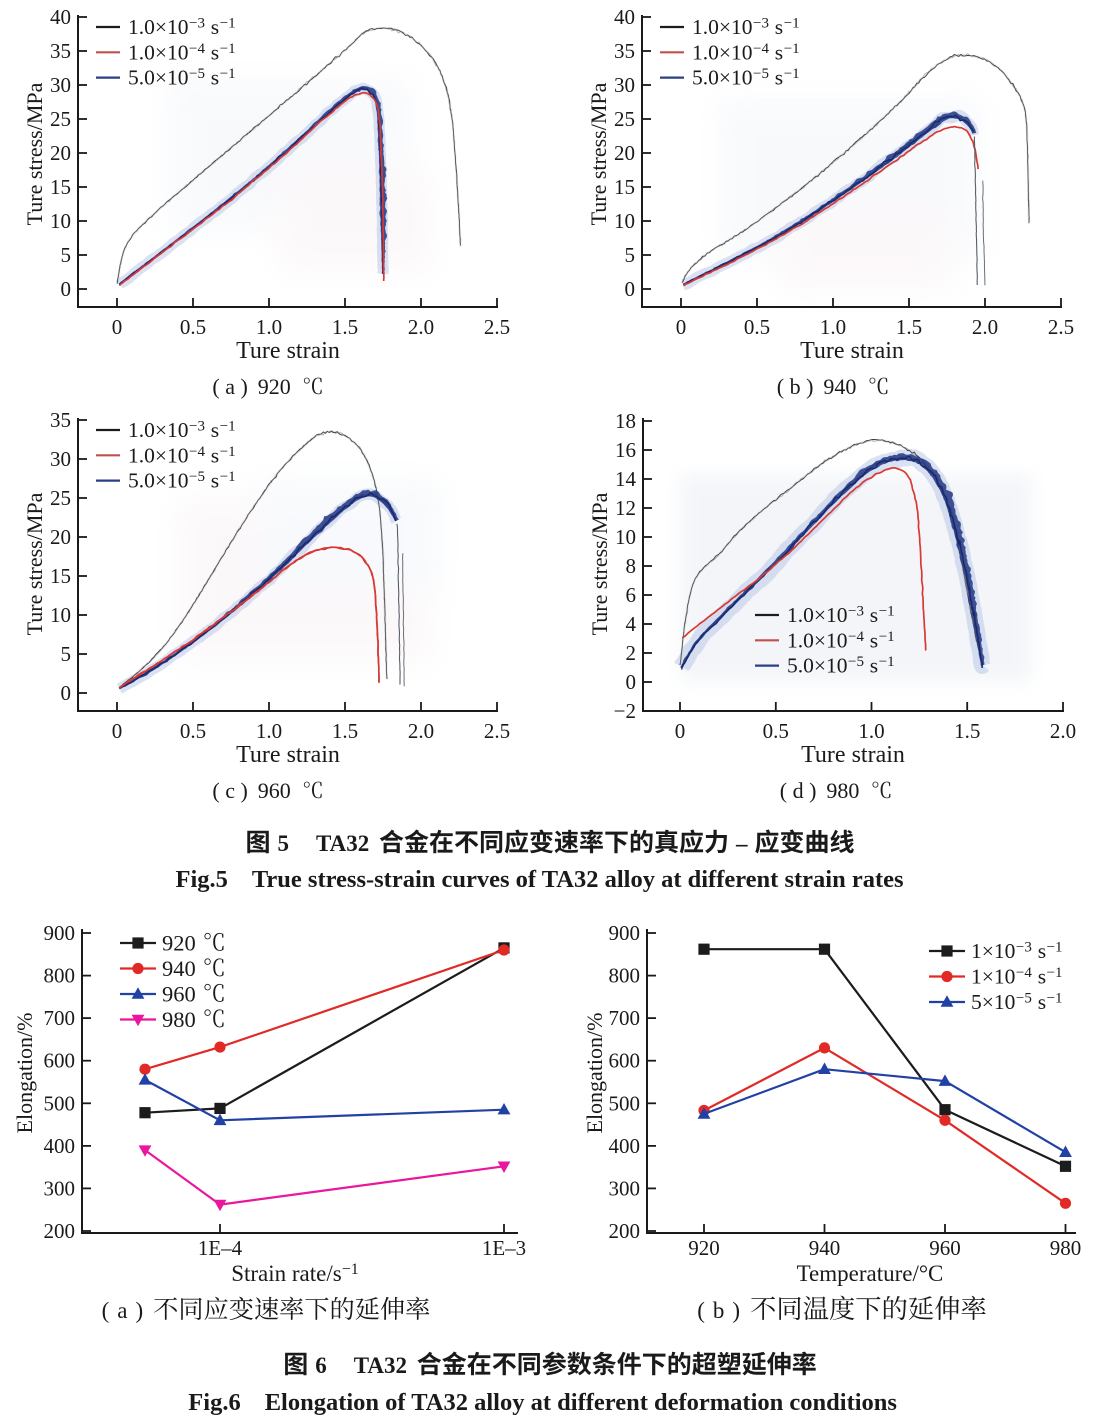 This screenshot has height=1423, width=1094. What do you see at coordinates (993, 977) in the screenshot?
I see `svg-text: 1×10` at bounding box center [993, 977].